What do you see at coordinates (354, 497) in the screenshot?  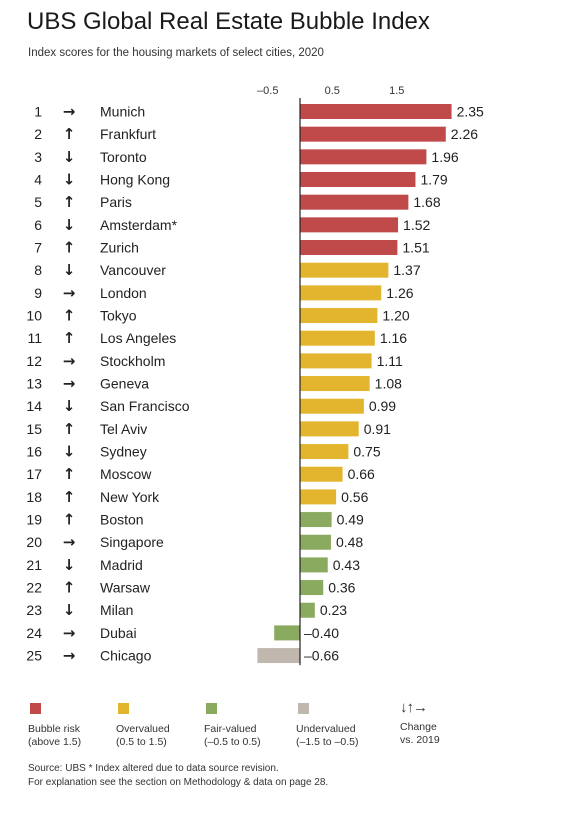 I see `value-label: 0.56` at bounding box center [354, 497].